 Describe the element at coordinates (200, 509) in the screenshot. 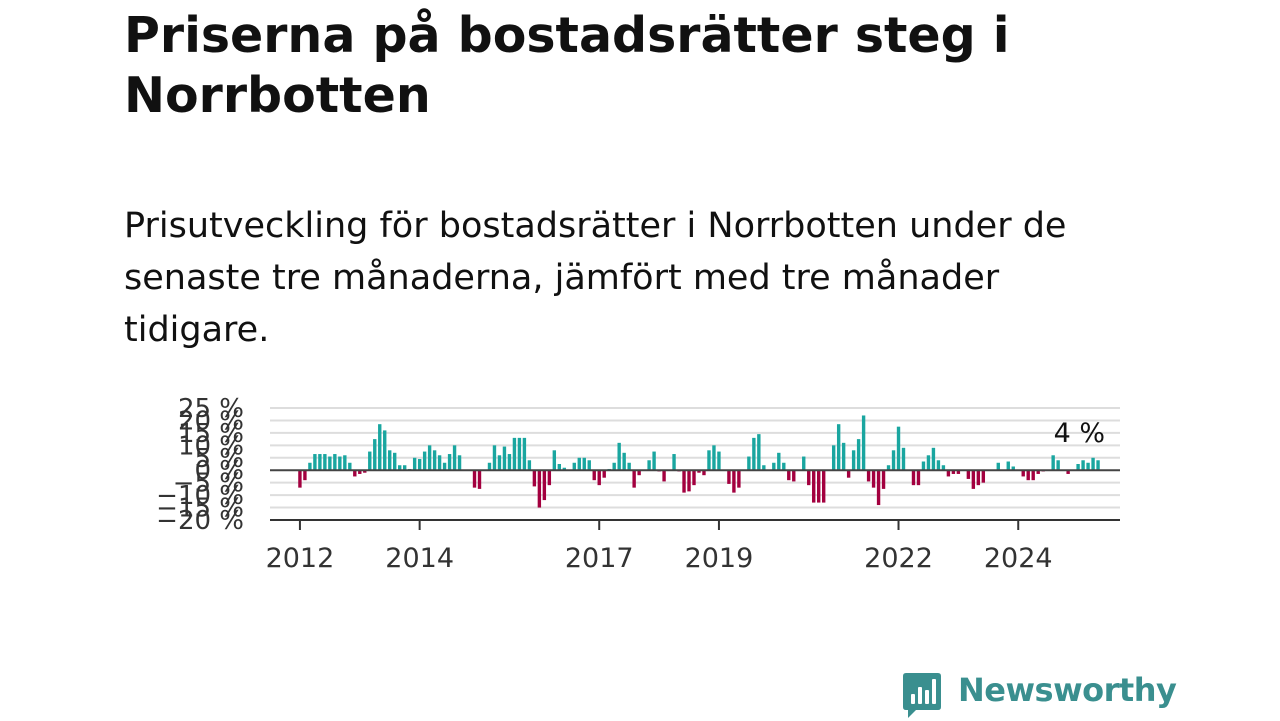

I see `y-tick-label: −15 %` at that location.